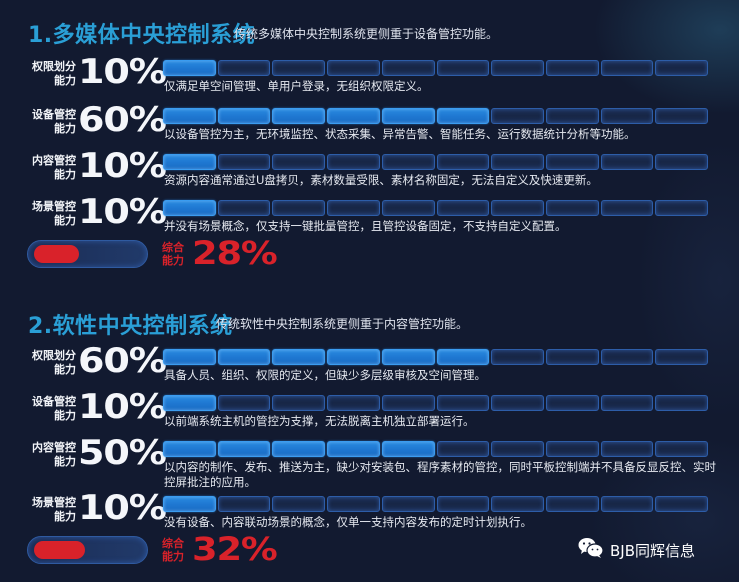 Image resolution: width=739 pixels, height=582 pixels. I want to click on wechat-icon, so click(591, 550).